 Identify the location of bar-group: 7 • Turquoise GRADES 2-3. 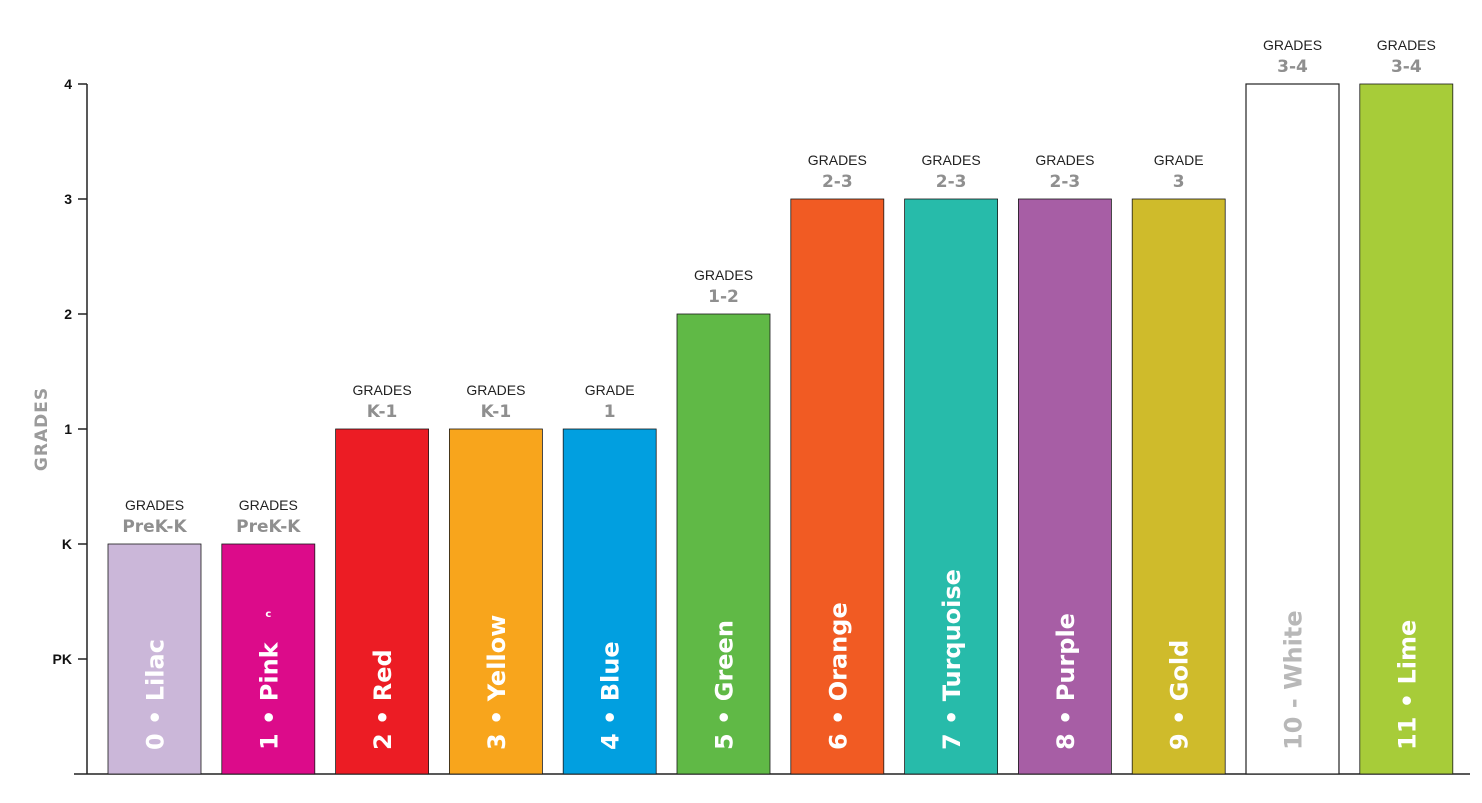
(951, 463).